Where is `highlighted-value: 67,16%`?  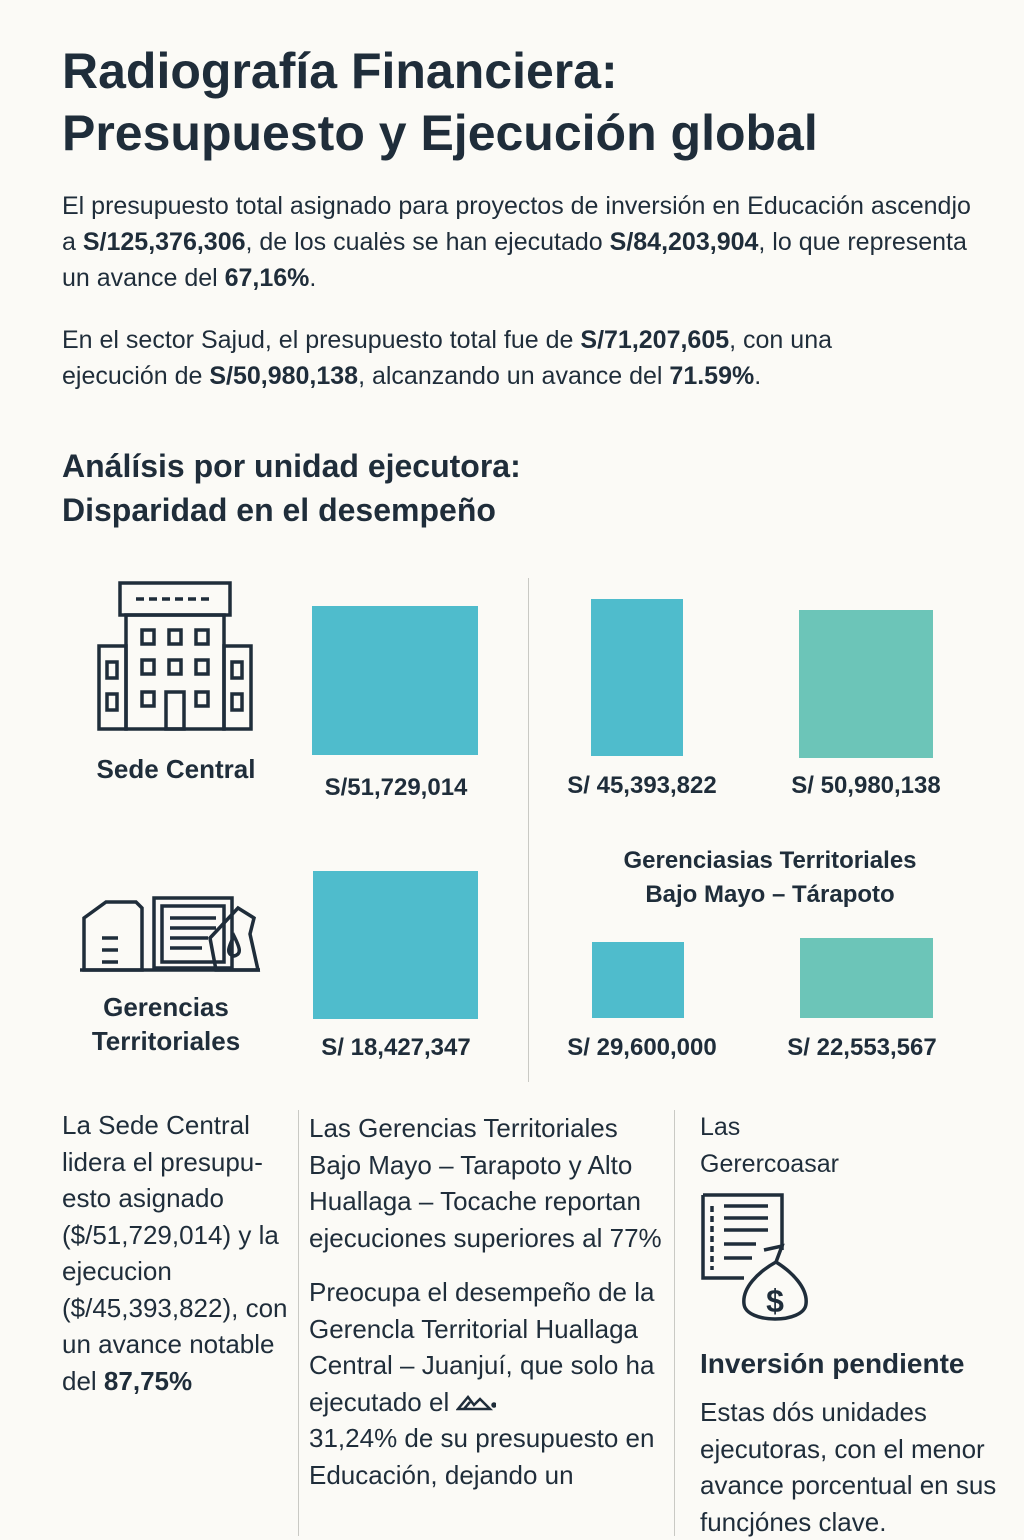 highlighted-value: 67,16% is located at coordinates (267, 278).